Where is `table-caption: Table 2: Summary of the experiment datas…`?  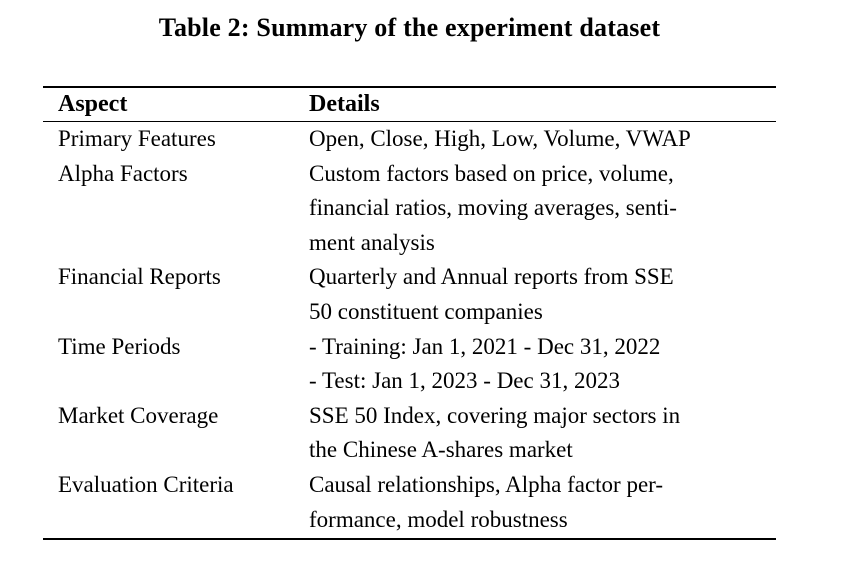
table-caption: Table 2: Summary of the experiment datas… is located at coordinates (409, 27).